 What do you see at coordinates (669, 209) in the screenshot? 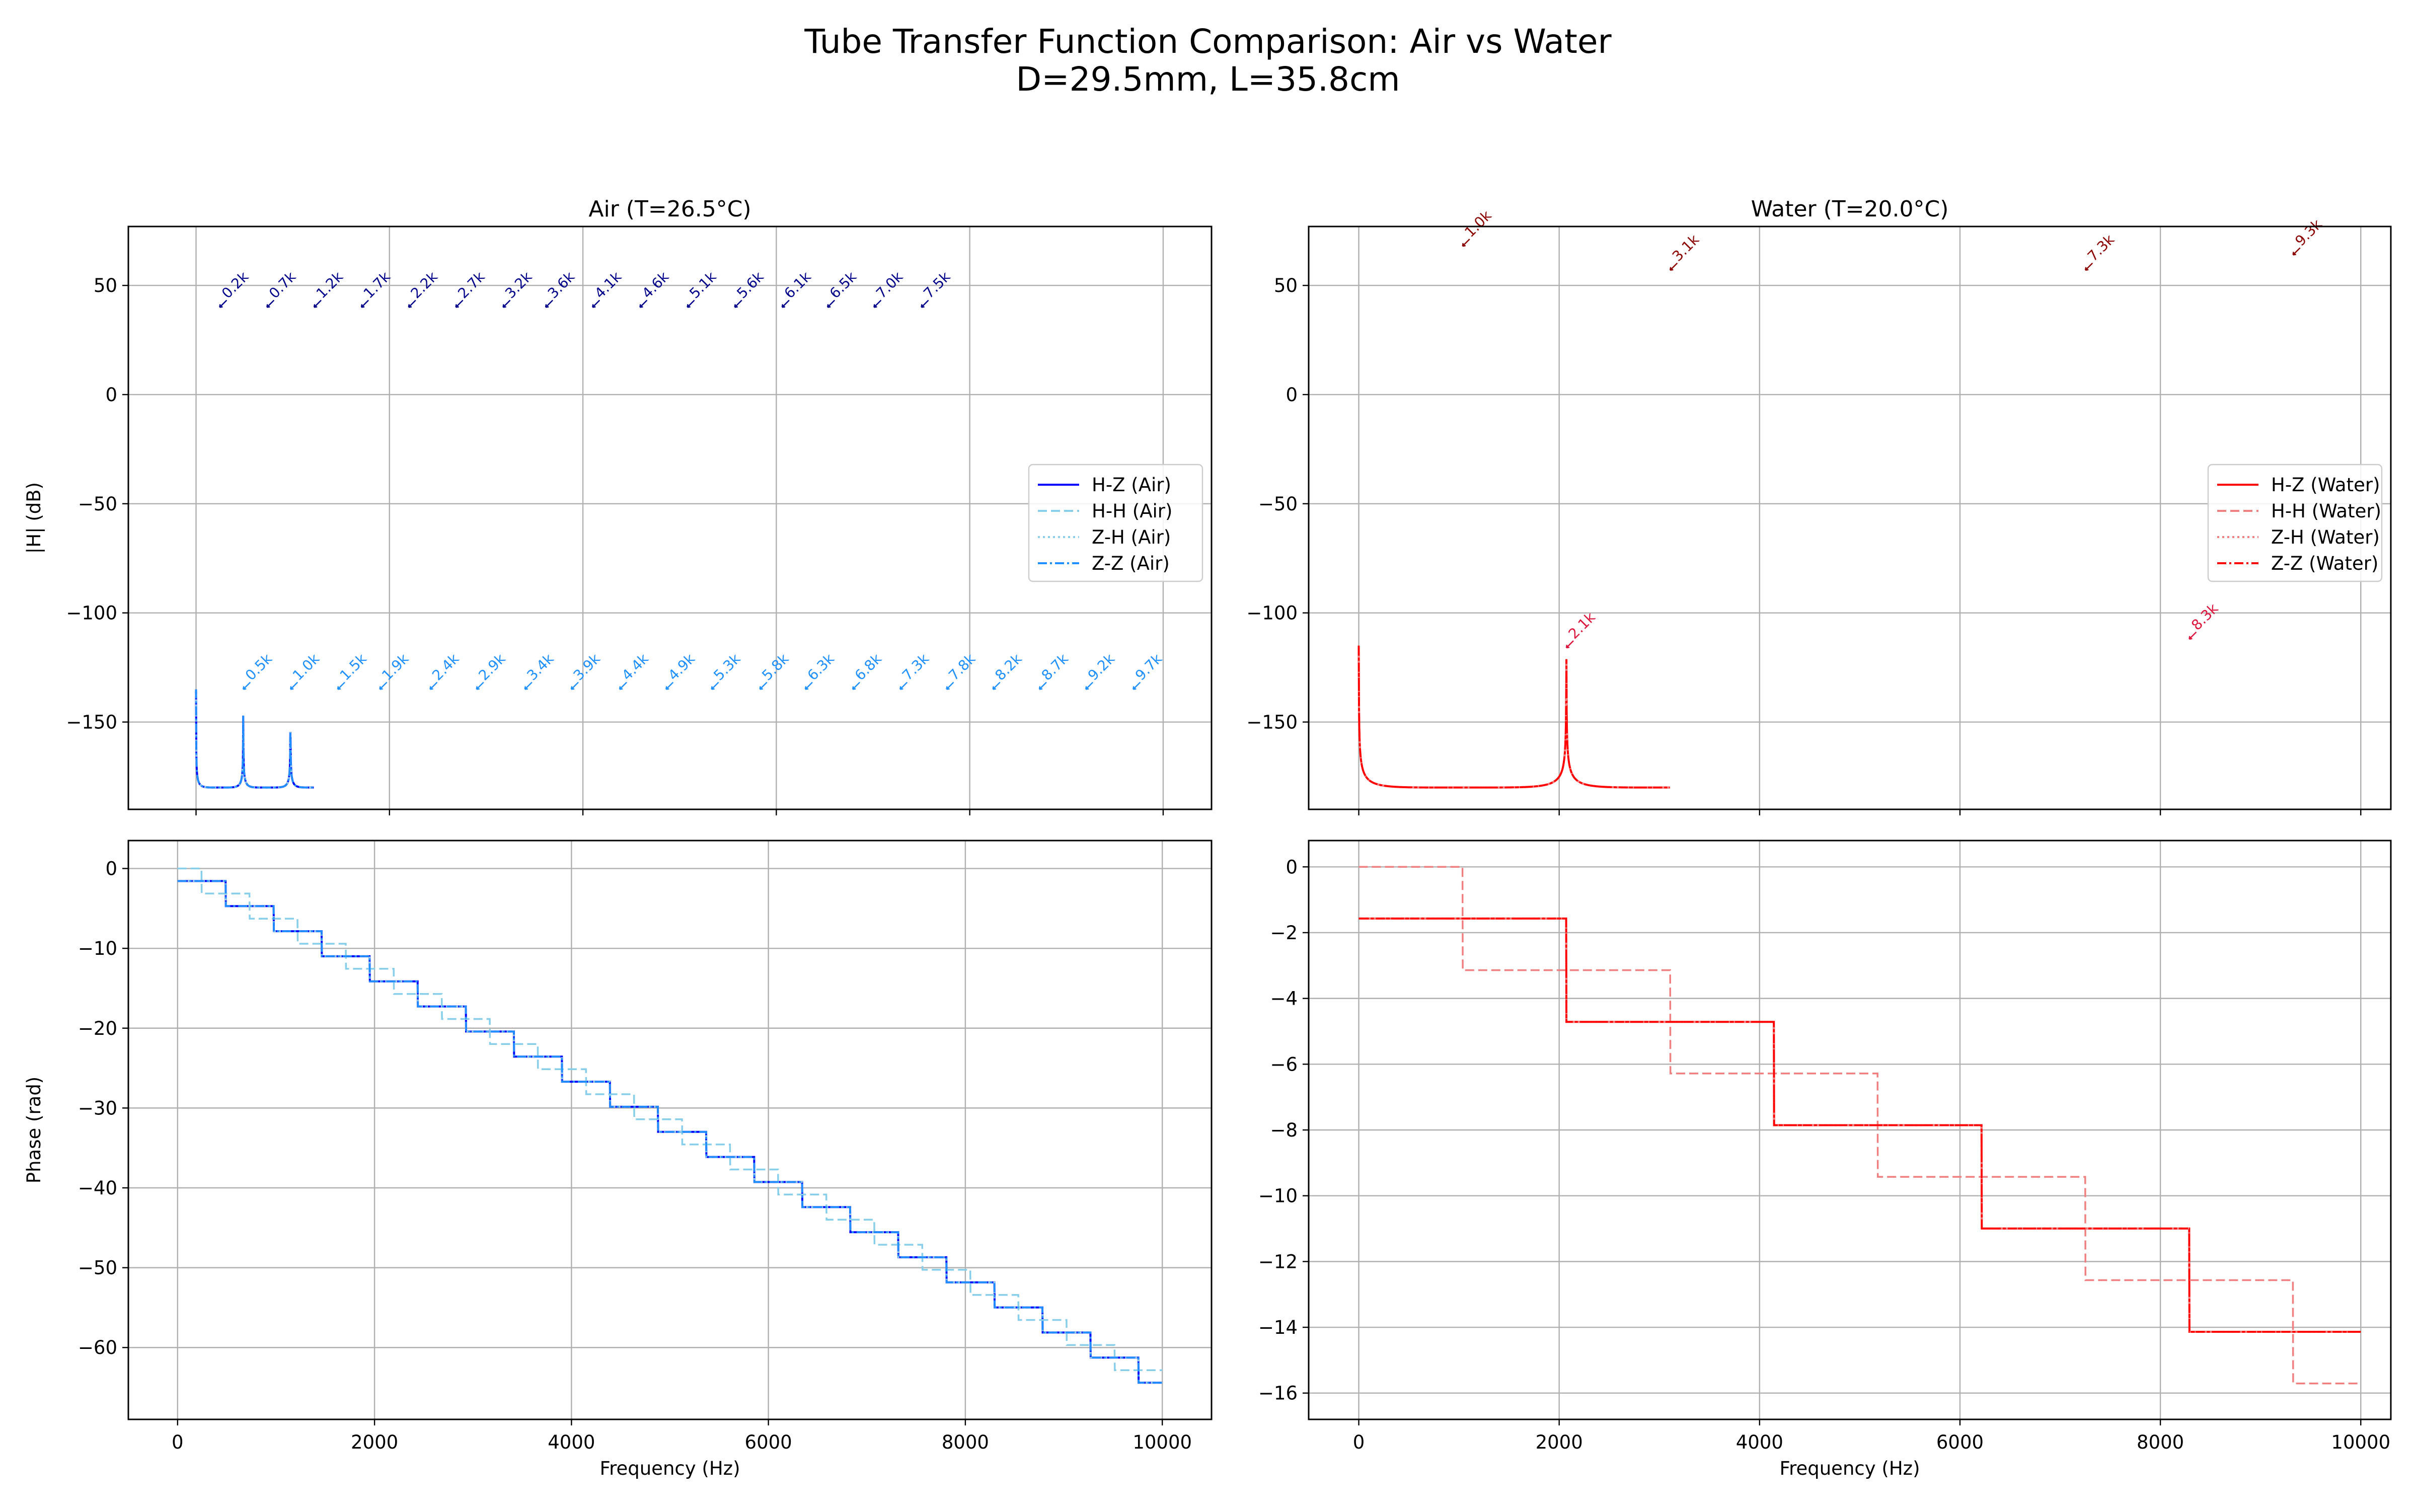
I see `axes-title: Air (T=26.5°C)` at bounding box center [669, 209].